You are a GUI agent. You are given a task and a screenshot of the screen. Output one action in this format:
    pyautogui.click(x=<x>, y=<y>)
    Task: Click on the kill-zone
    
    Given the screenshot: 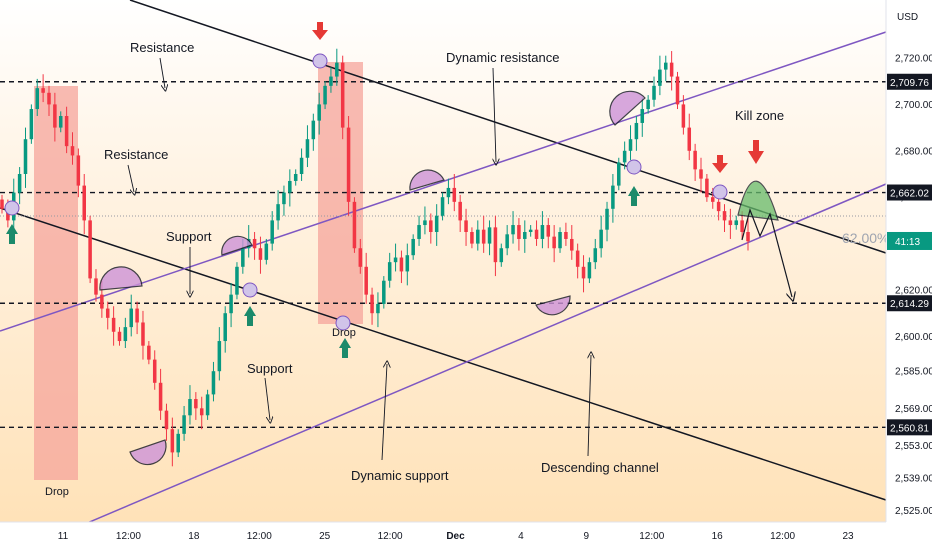 What is the action you would take?
    pyautogui.click(x=758, y=200)
    